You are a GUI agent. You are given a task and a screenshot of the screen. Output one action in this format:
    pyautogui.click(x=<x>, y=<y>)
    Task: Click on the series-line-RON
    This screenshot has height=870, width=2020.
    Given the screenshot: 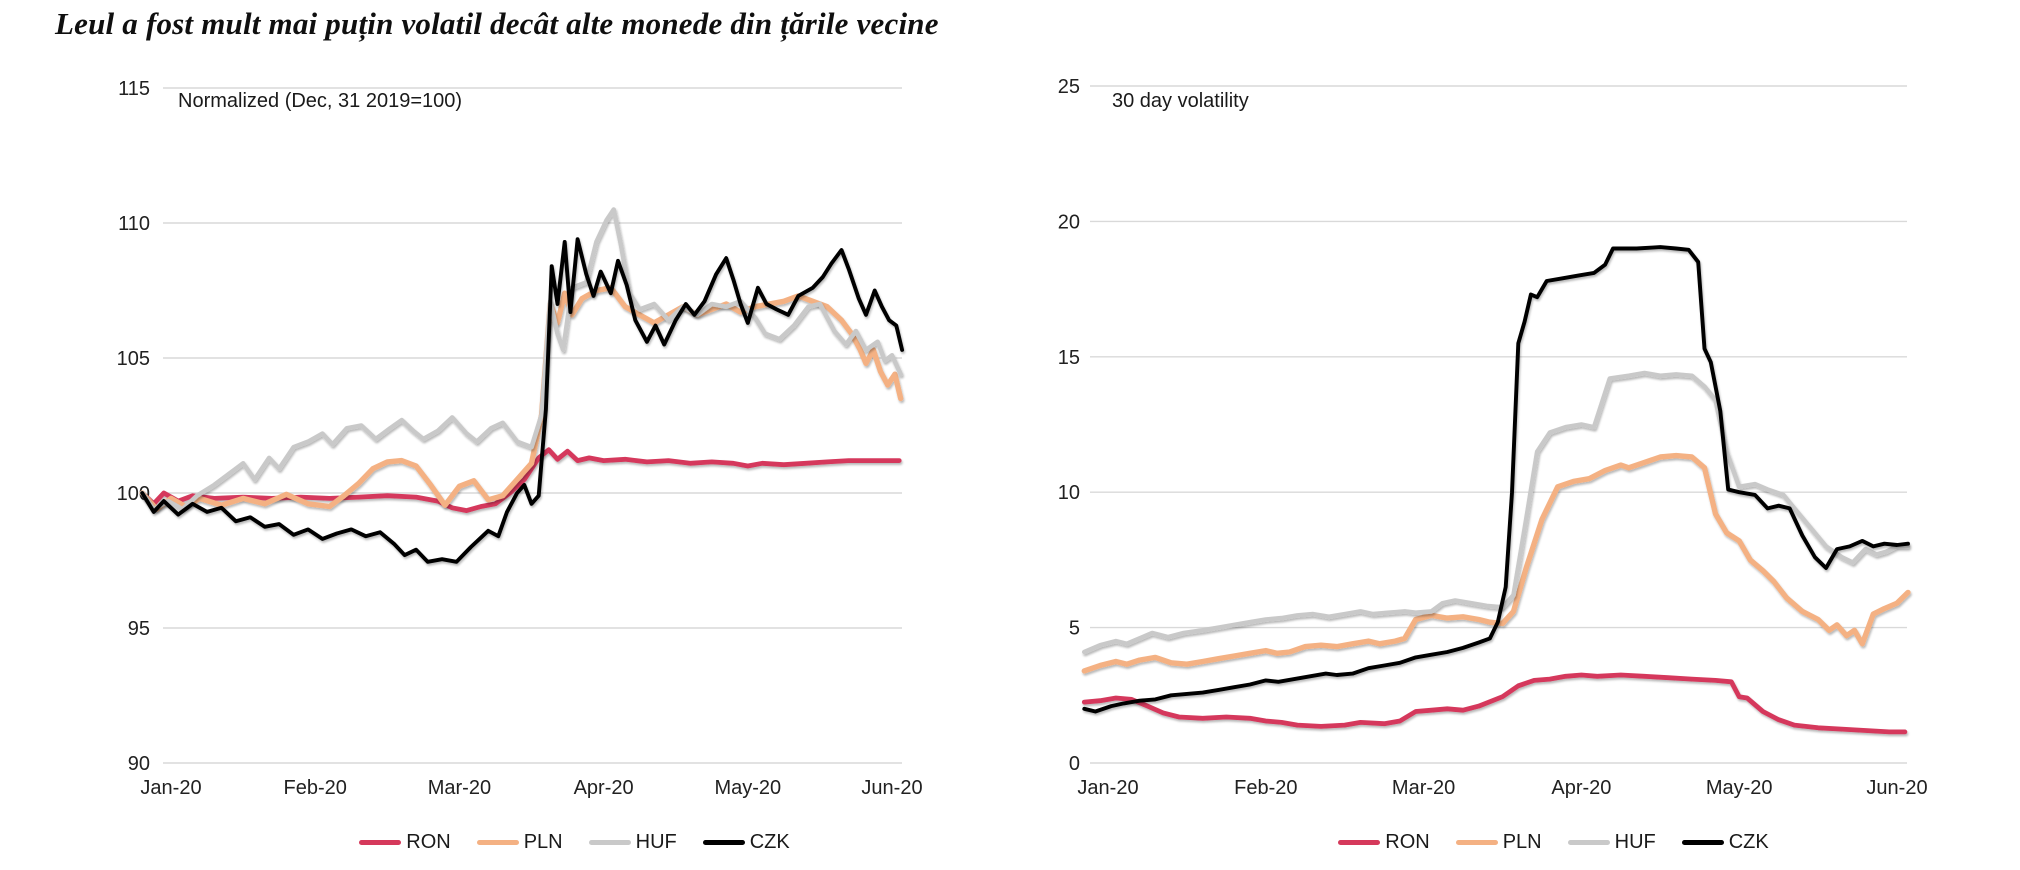 What is the action you would take?
    pyautogui.click(x=1494, y=703)
    